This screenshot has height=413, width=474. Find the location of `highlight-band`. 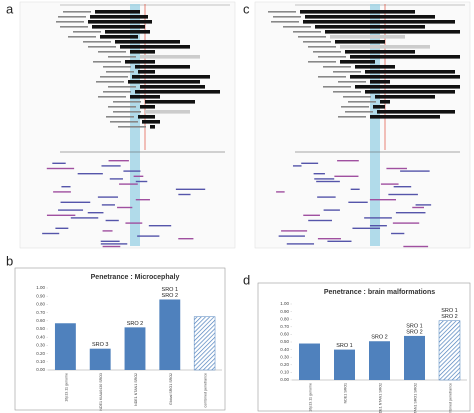

highlight-band is located at coordinates (135, 125).